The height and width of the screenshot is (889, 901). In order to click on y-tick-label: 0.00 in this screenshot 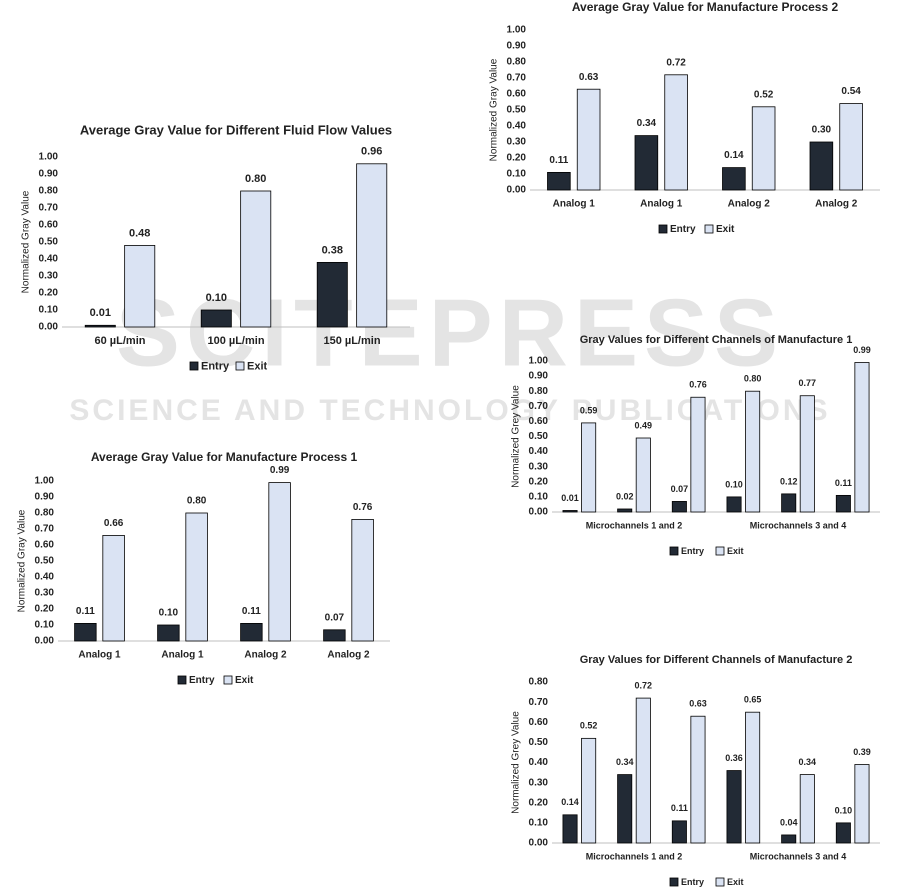, I will do `click(517, 190)`.